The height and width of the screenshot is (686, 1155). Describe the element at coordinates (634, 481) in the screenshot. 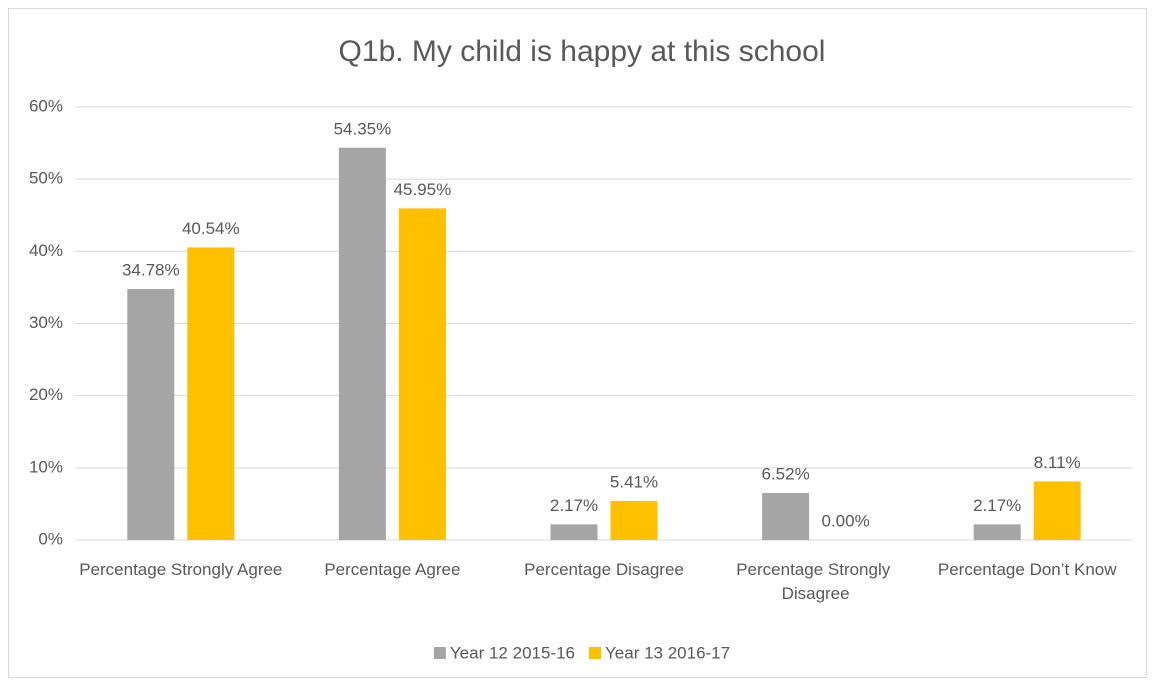

I see `data-label: 5.41%` at that location.